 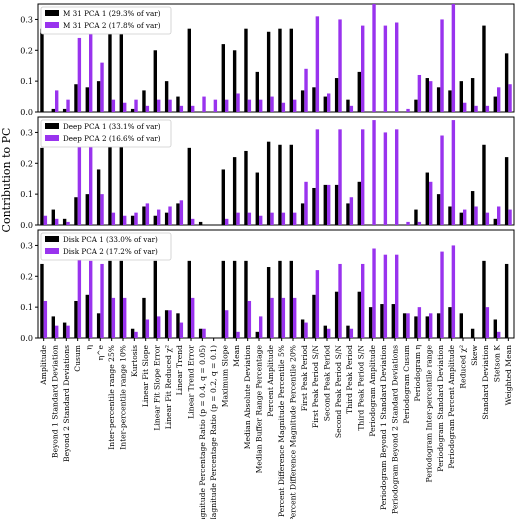 I want to click on x-tick-label: Periodogram Percent Amplitude, so click(x=451, y=406).